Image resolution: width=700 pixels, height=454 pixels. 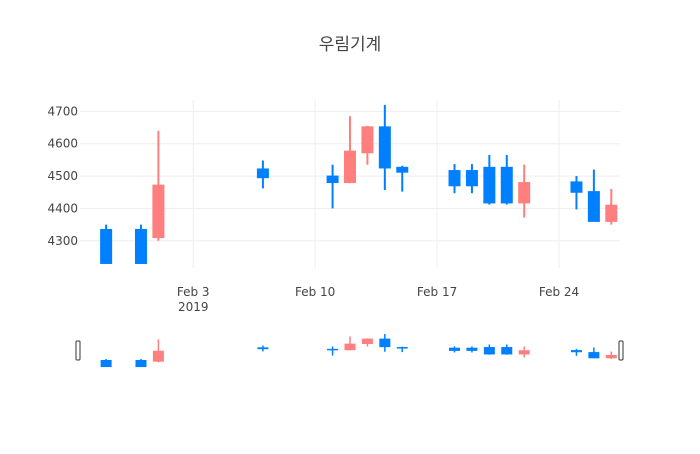 I want to click on x-tick-label: Feb 3, so click(x=193, y=292).